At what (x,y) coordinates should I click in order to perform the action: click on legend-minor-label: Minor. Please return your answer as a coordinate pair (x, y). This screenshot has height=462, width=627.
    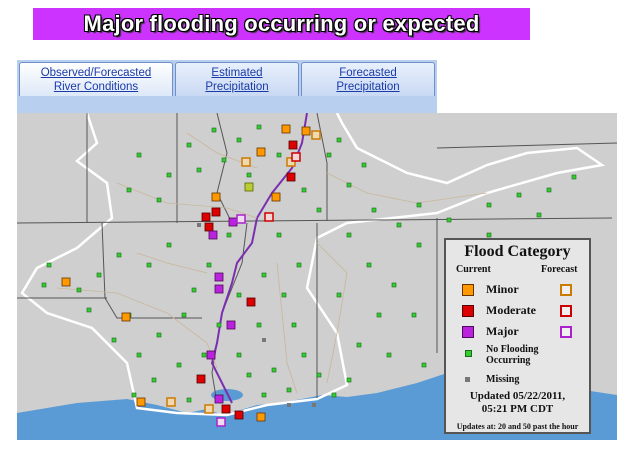
    Looking at the image, I should click on (502, 289).